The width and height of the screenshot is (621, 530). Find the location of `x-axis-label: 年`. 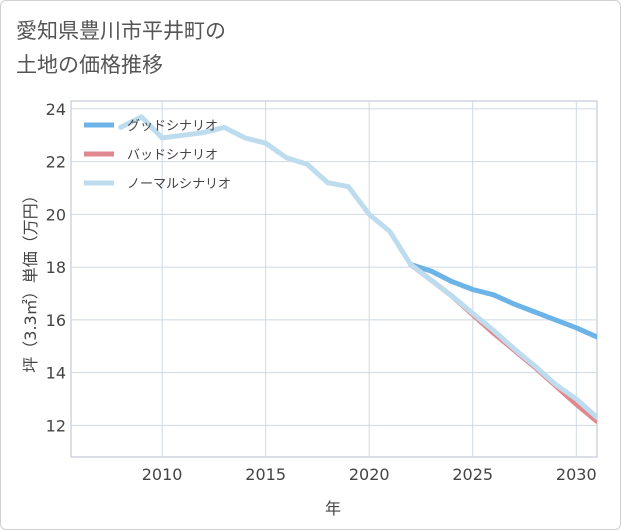

x-axis-label: 年 is located at coordinates (333, 508).